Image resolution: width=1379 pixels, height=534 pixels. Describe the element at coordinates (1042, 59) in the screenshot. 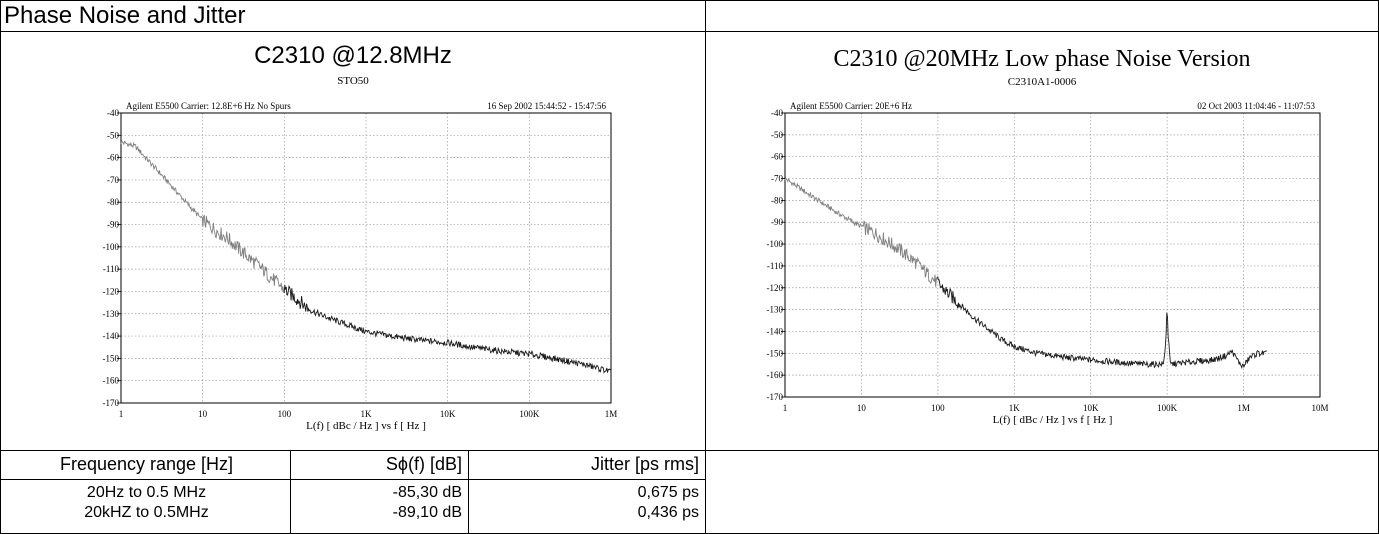

I see `chart-title: C2310 @20MHz Low phase Noise Version` at that location.